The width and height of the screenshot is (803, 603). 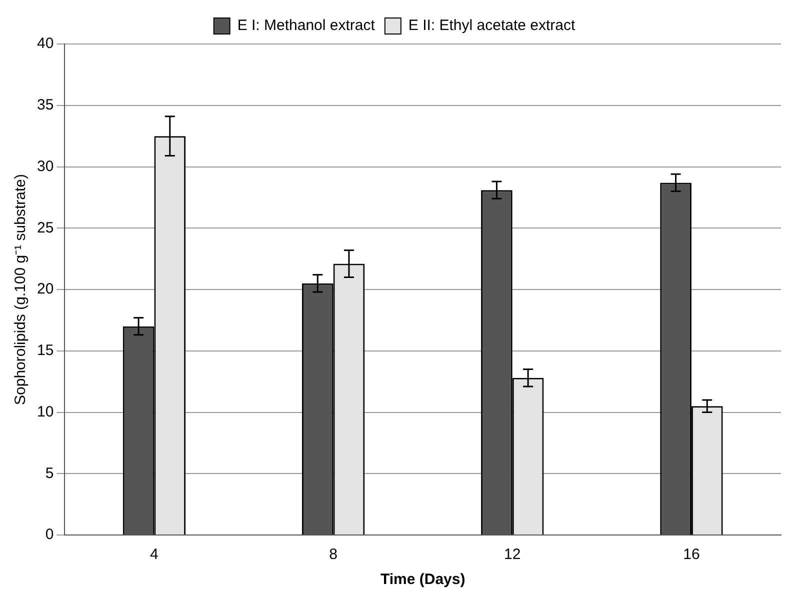 I want to click on x-axis-title: Time (Days), so click(x=423, y=579).